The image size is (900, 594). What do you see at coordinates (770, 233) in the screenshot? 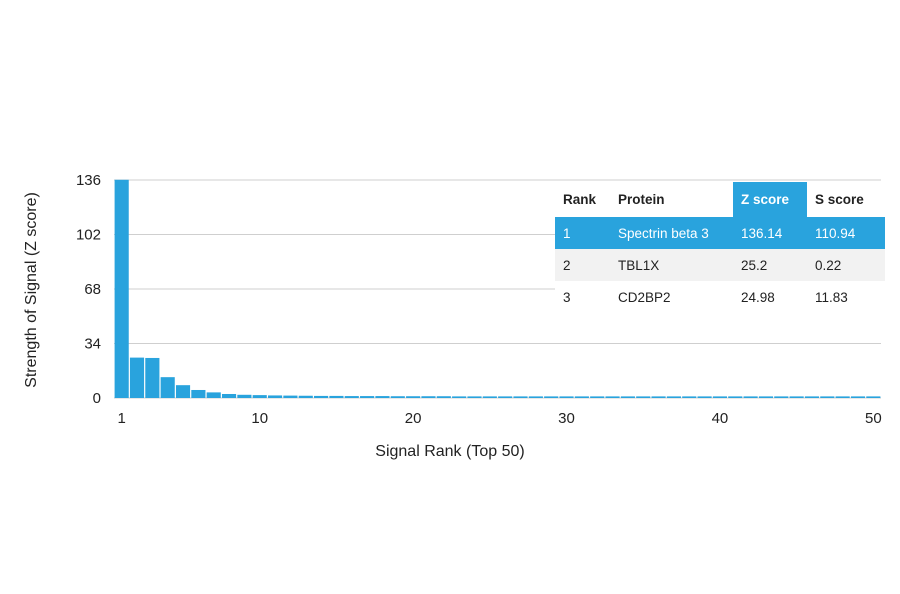
I see `cell-z-score: 136.14` at bounding box center [770, 233].